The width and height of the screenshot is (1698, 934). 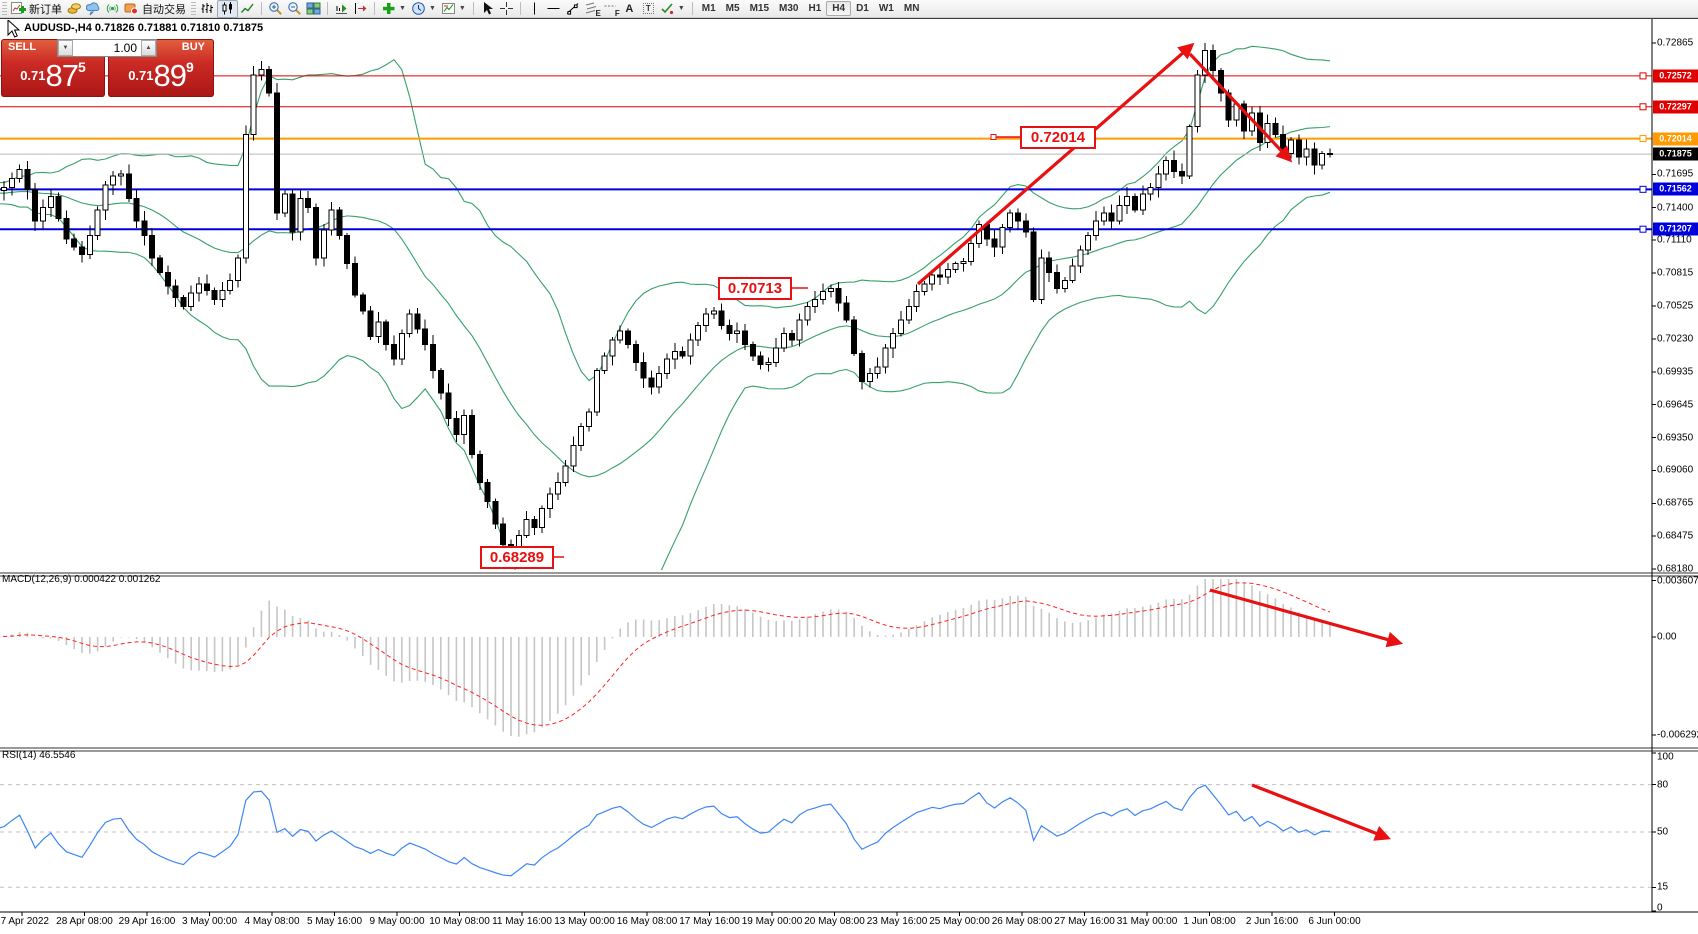 I want to click on shapes-tool-icon, so click(x=667, y=9).